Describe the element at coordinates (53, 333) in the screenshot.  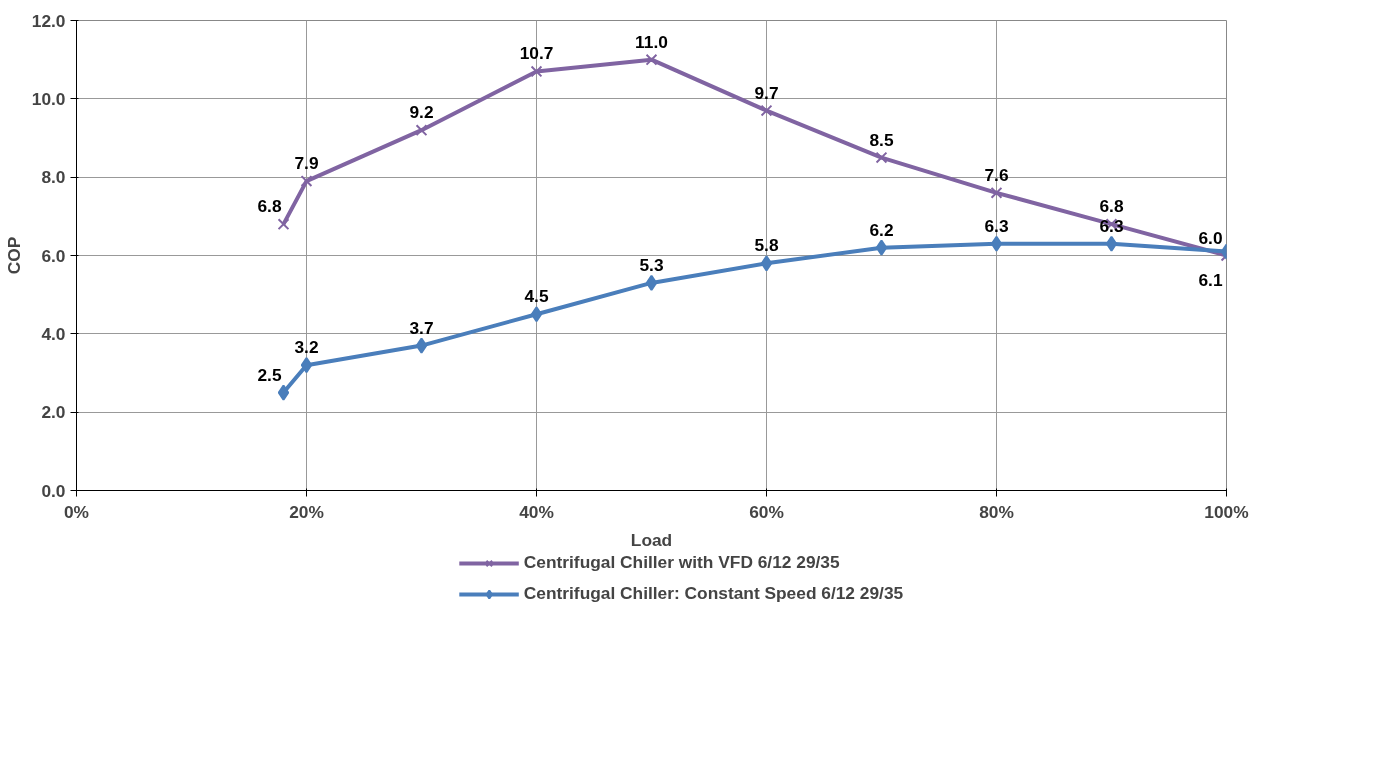
I see `y-tick-label: 4.0` at that location.